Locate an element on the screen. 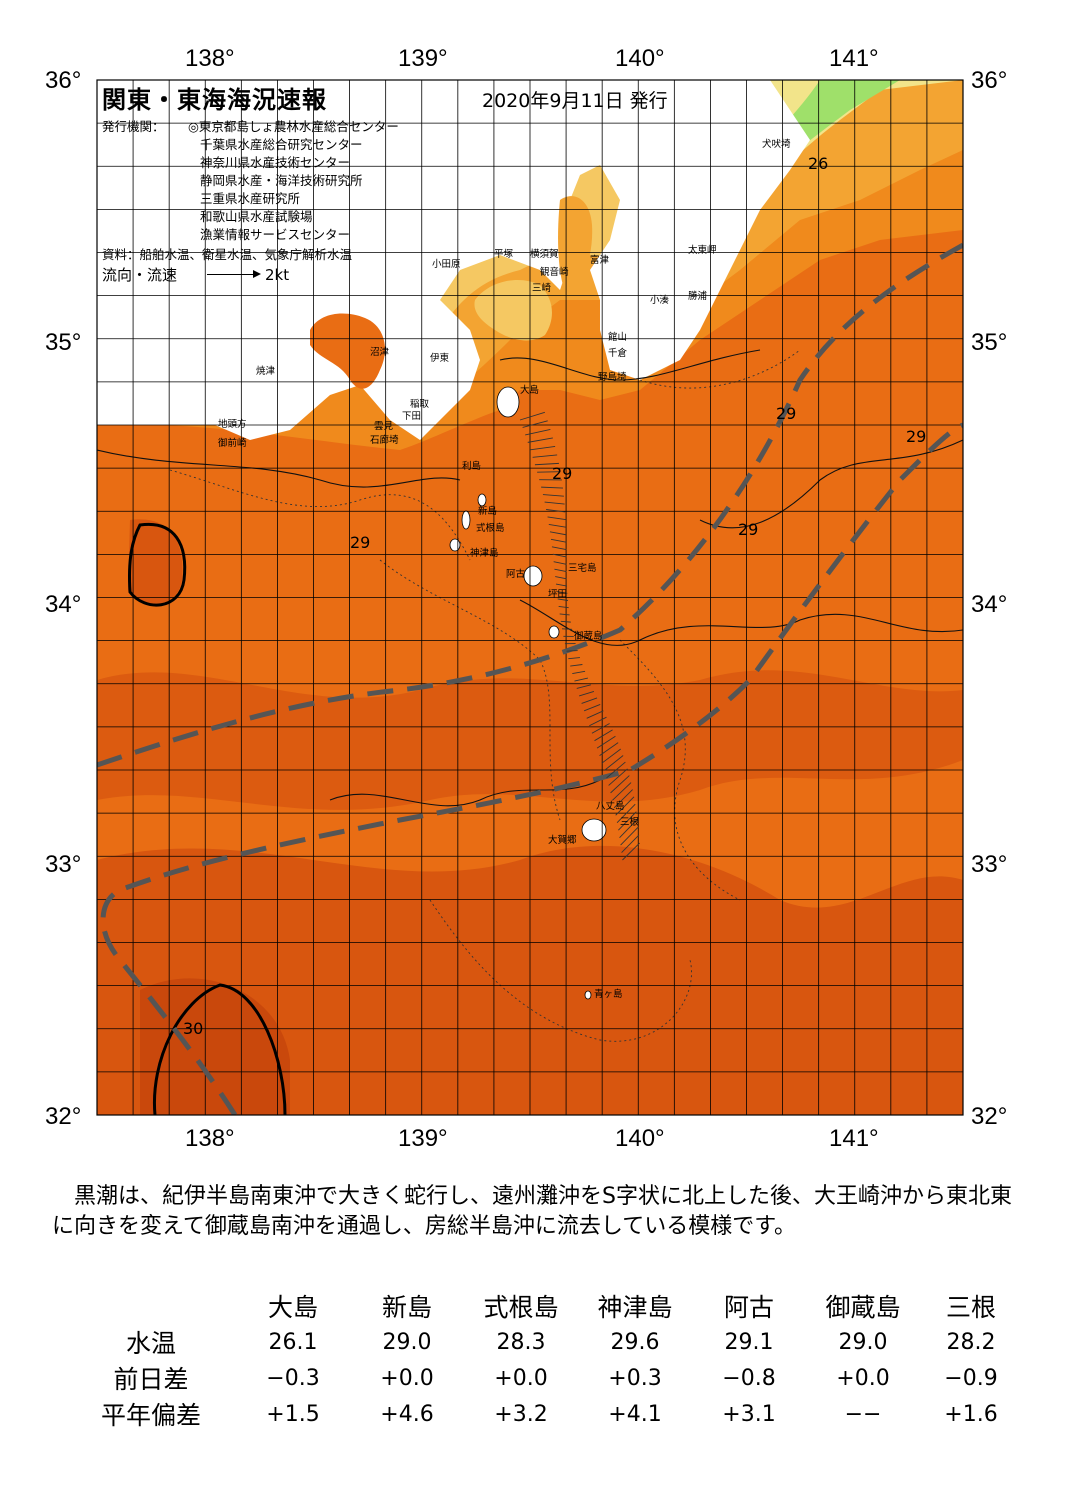 This screenshot has width=1065, height=1505. place-name: 三崎 is located at coordinates (542, 288).